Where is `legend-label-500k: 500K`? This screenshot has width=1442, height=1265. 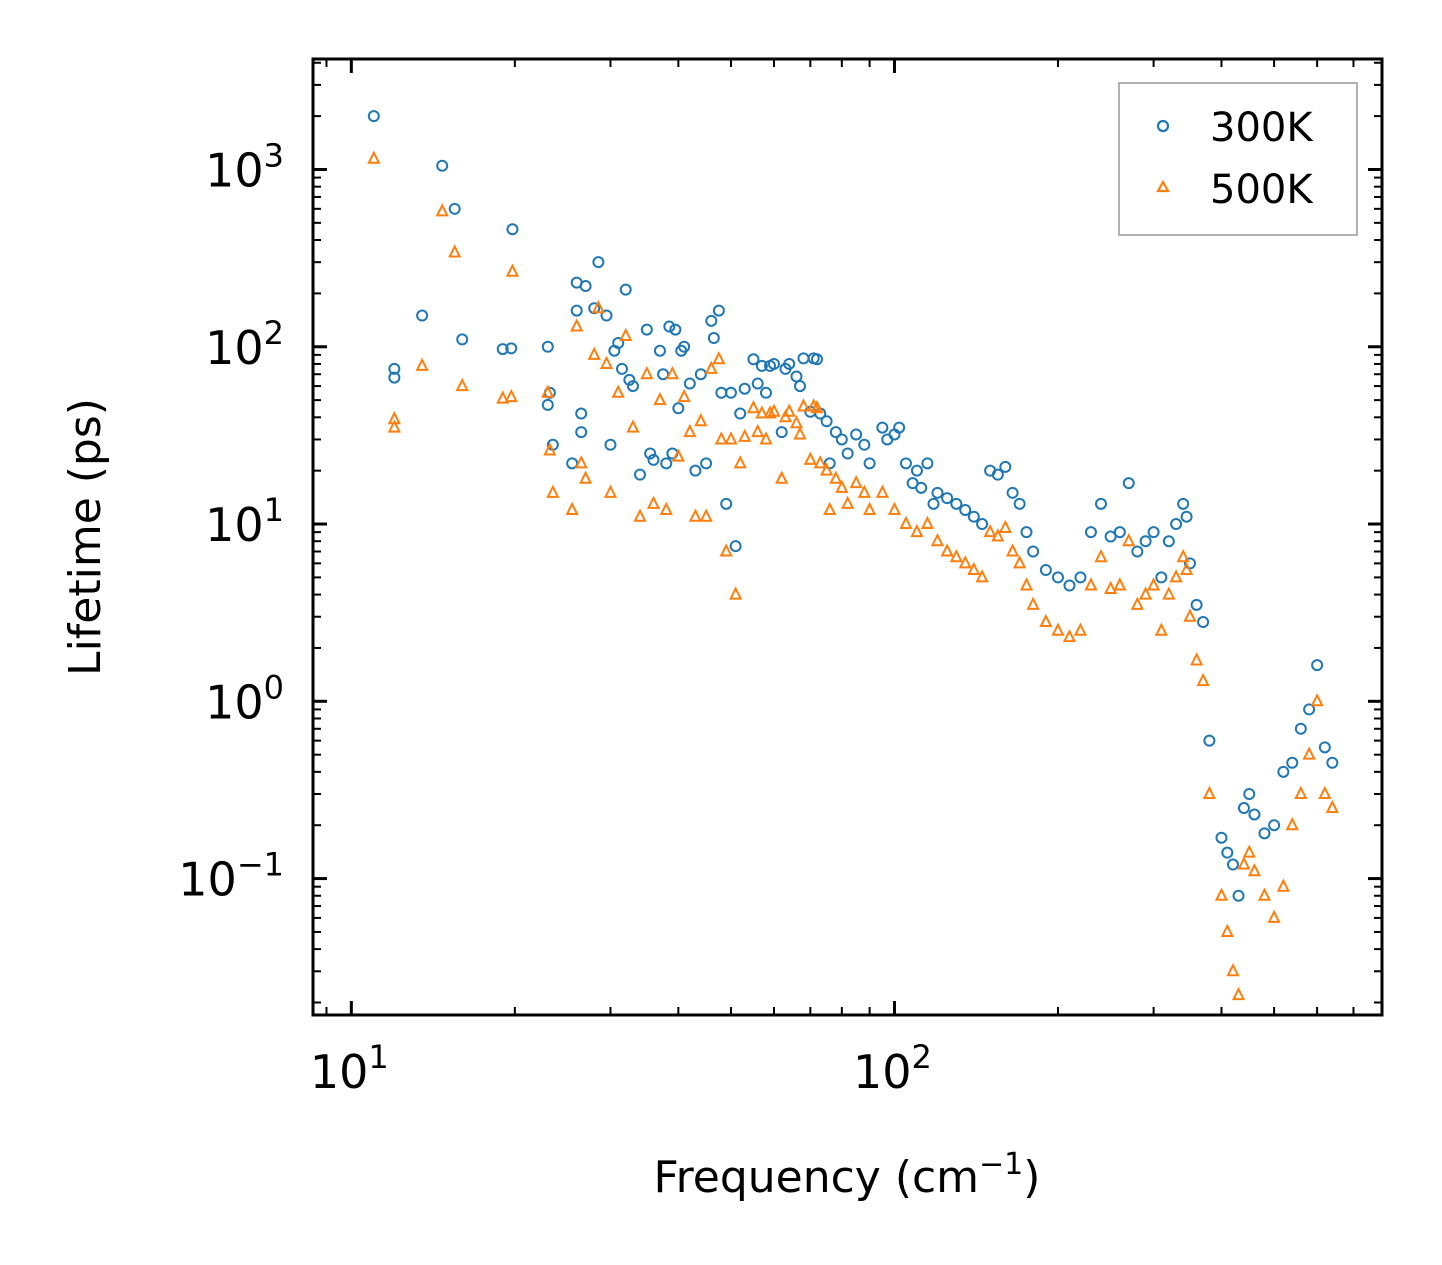 legend-label-500k: 500K is located at coordinates (1262, 190).